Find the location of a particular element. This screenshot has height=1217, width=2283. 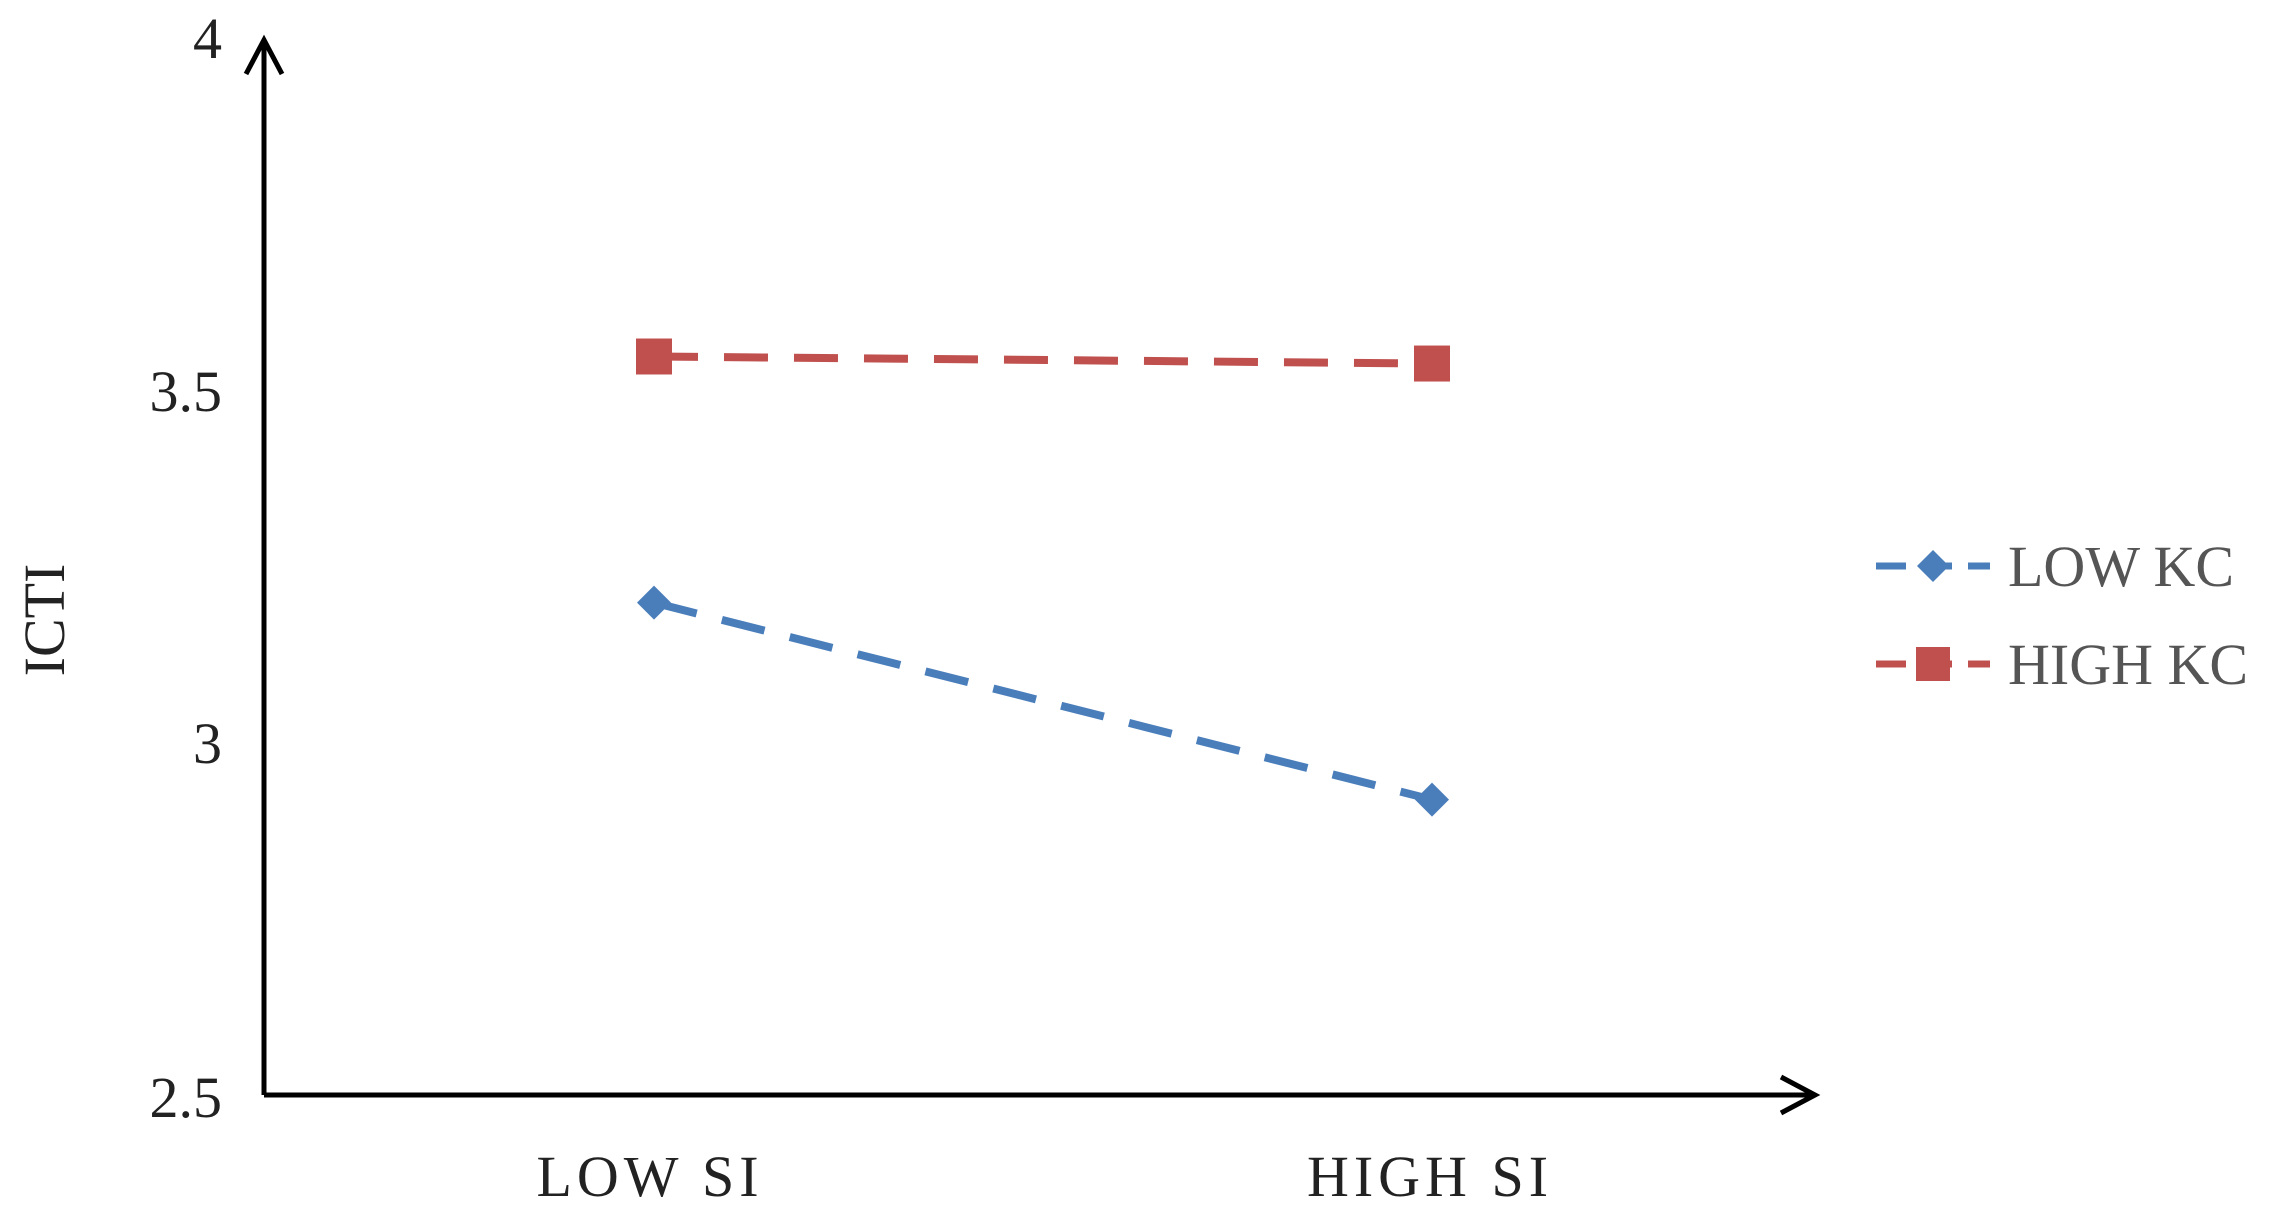

y-axis-title: ICTI is located at coordinates (44, 620).